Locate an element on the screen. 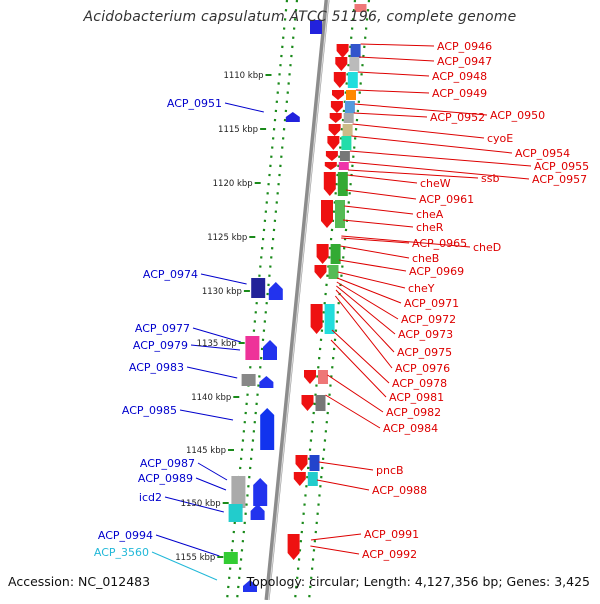 The width and height of the screenshot is (600, 604). gene-label-left: ACP_0985 is located at coordinates (149, 410).